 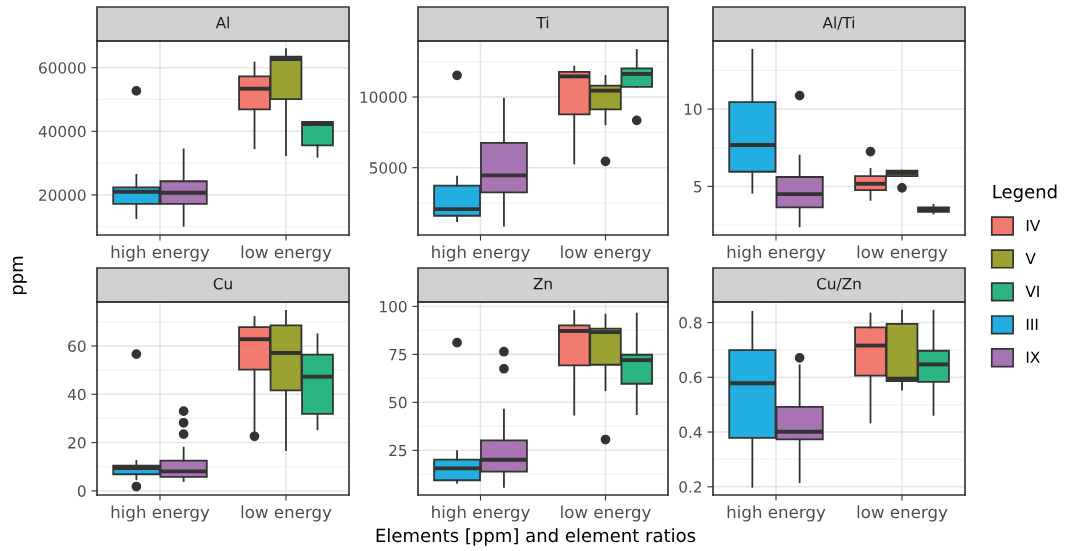 I want to click on legend-label: VI, so click(x=1032, y=291).